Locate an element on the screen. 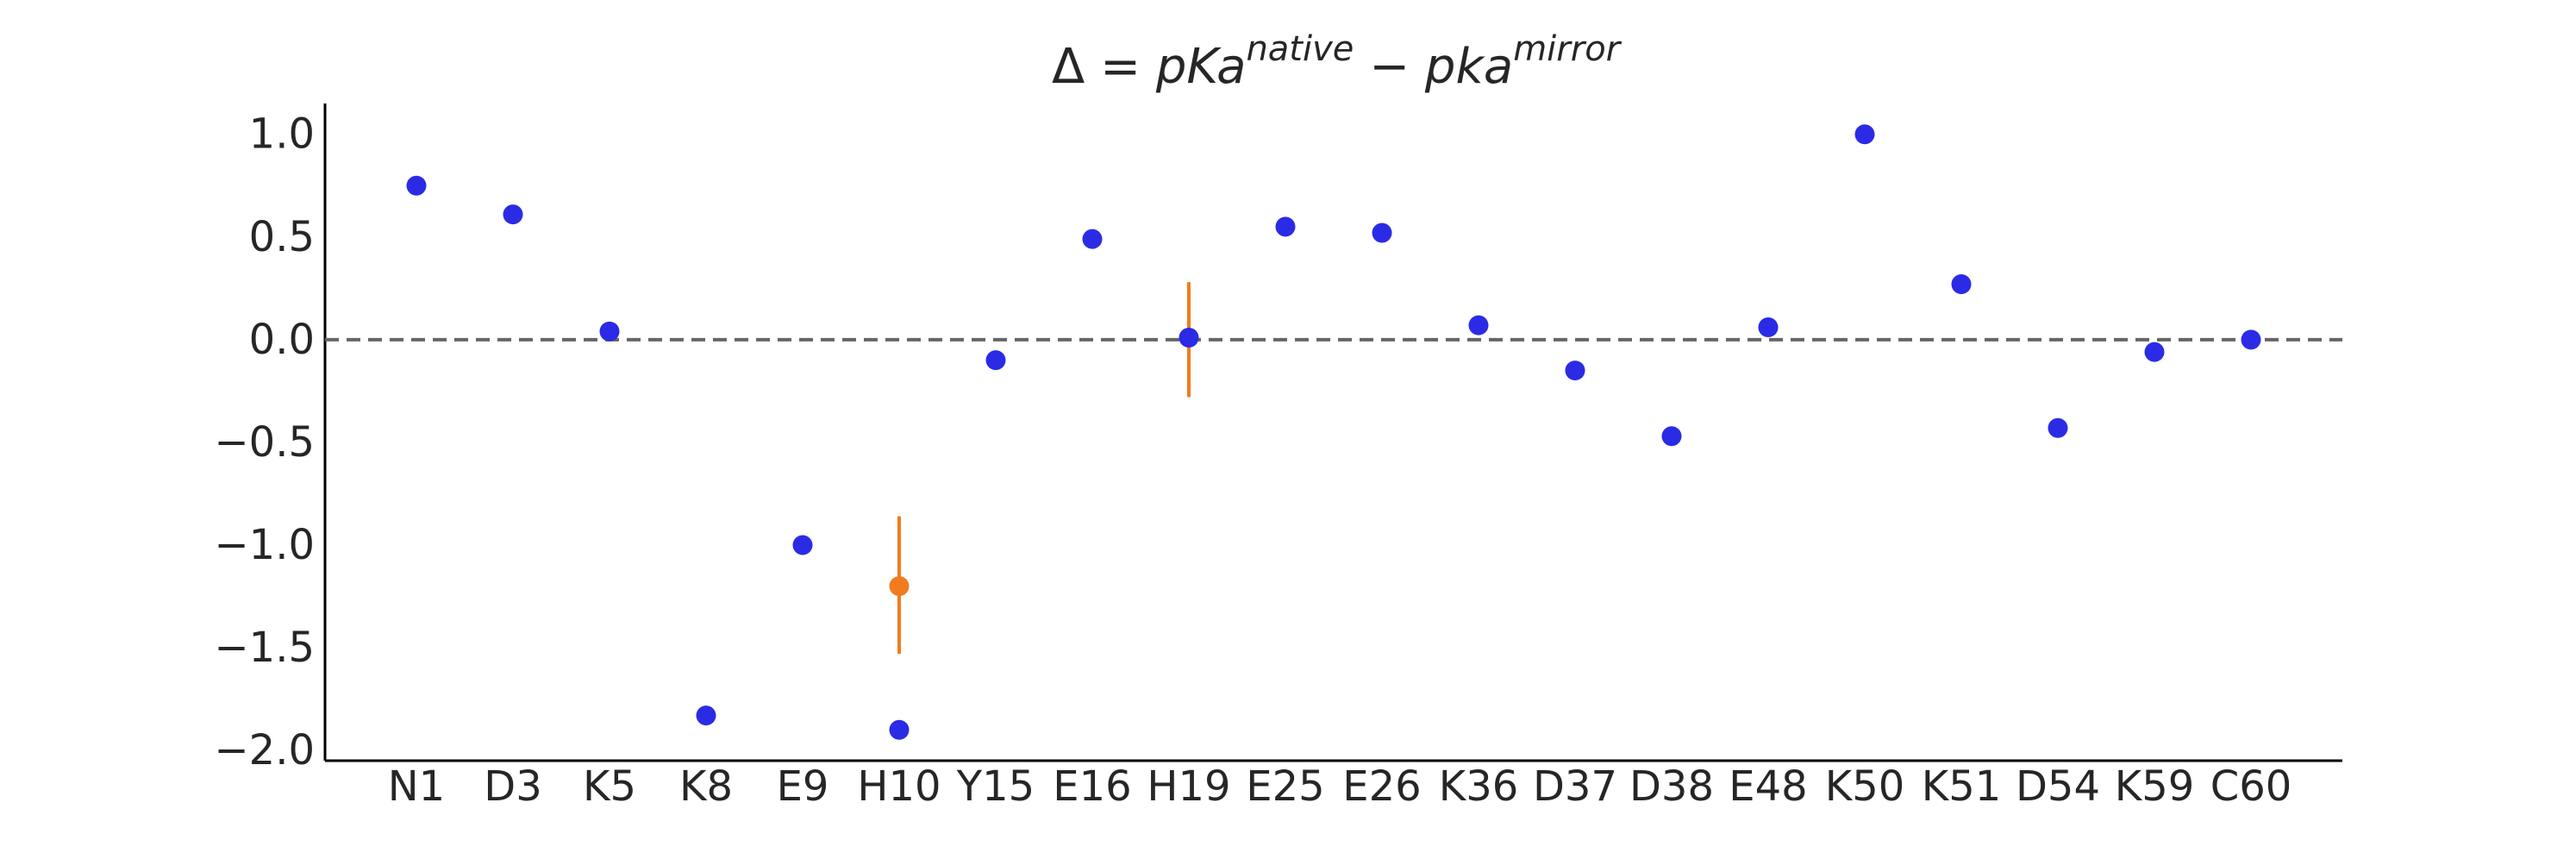 The width and height of the screenshot is (2576, 859). x-tick-label: N1 is located at coordinates (417, 786).